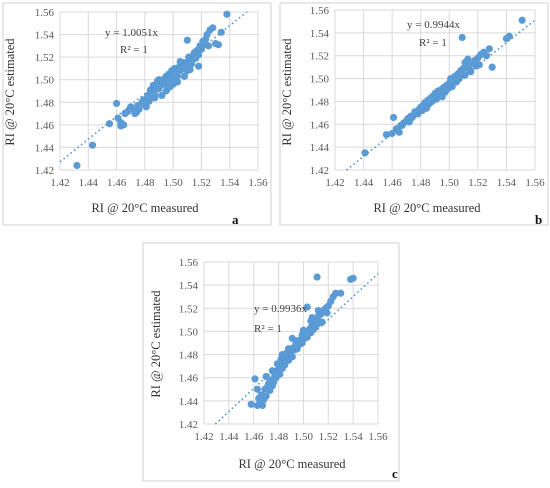  Describe the element at coordinates (287, 92) in the screenshot. I see `panel-b-y-axis-label: RI @ 20°C estimated` at that location.